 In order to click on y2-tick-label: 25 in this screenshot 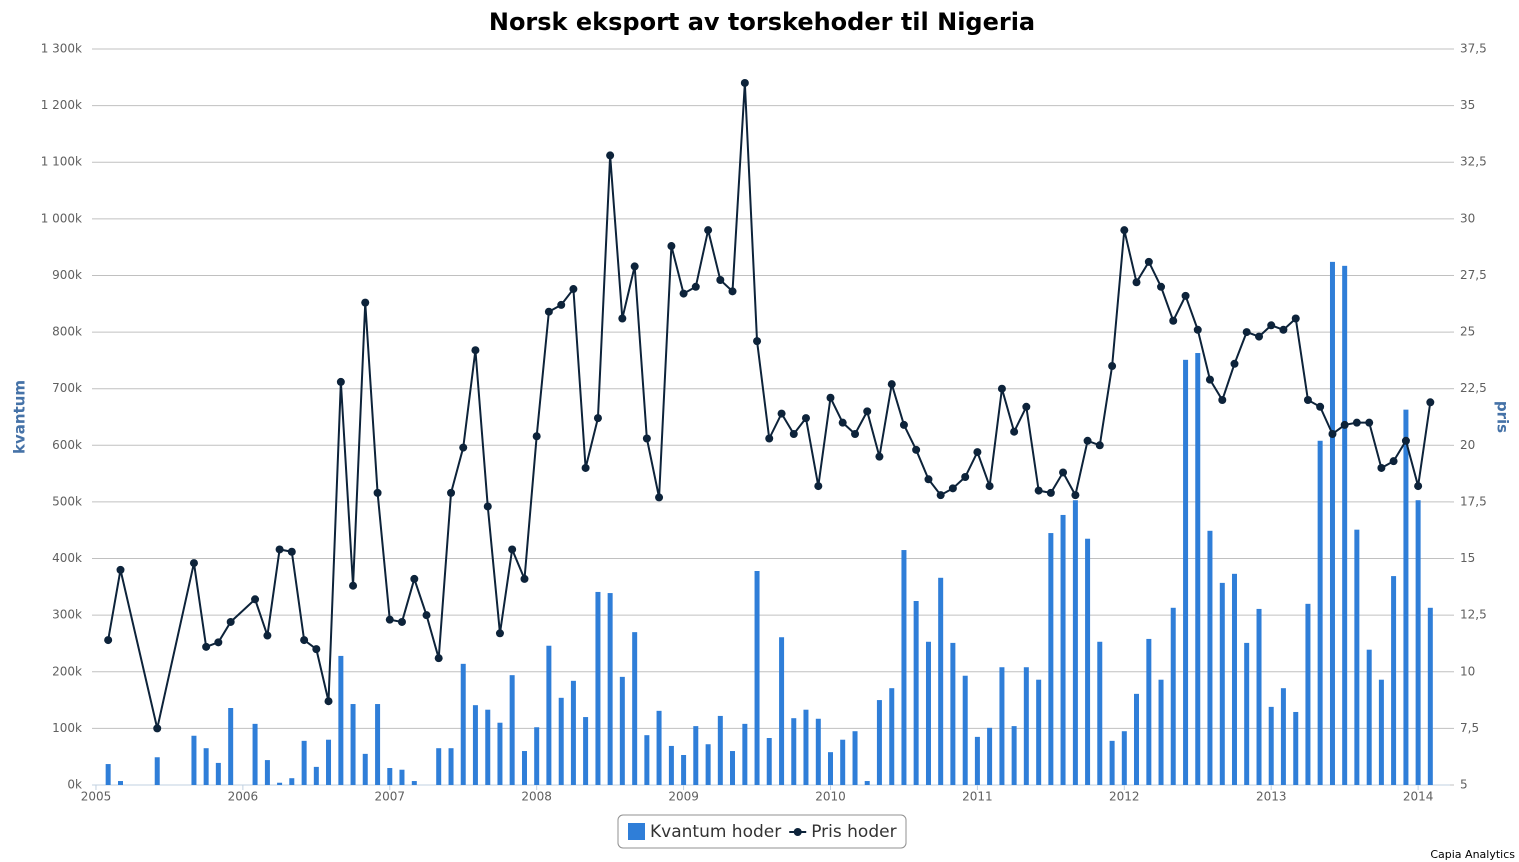, I will do `click(1467, 332)`.